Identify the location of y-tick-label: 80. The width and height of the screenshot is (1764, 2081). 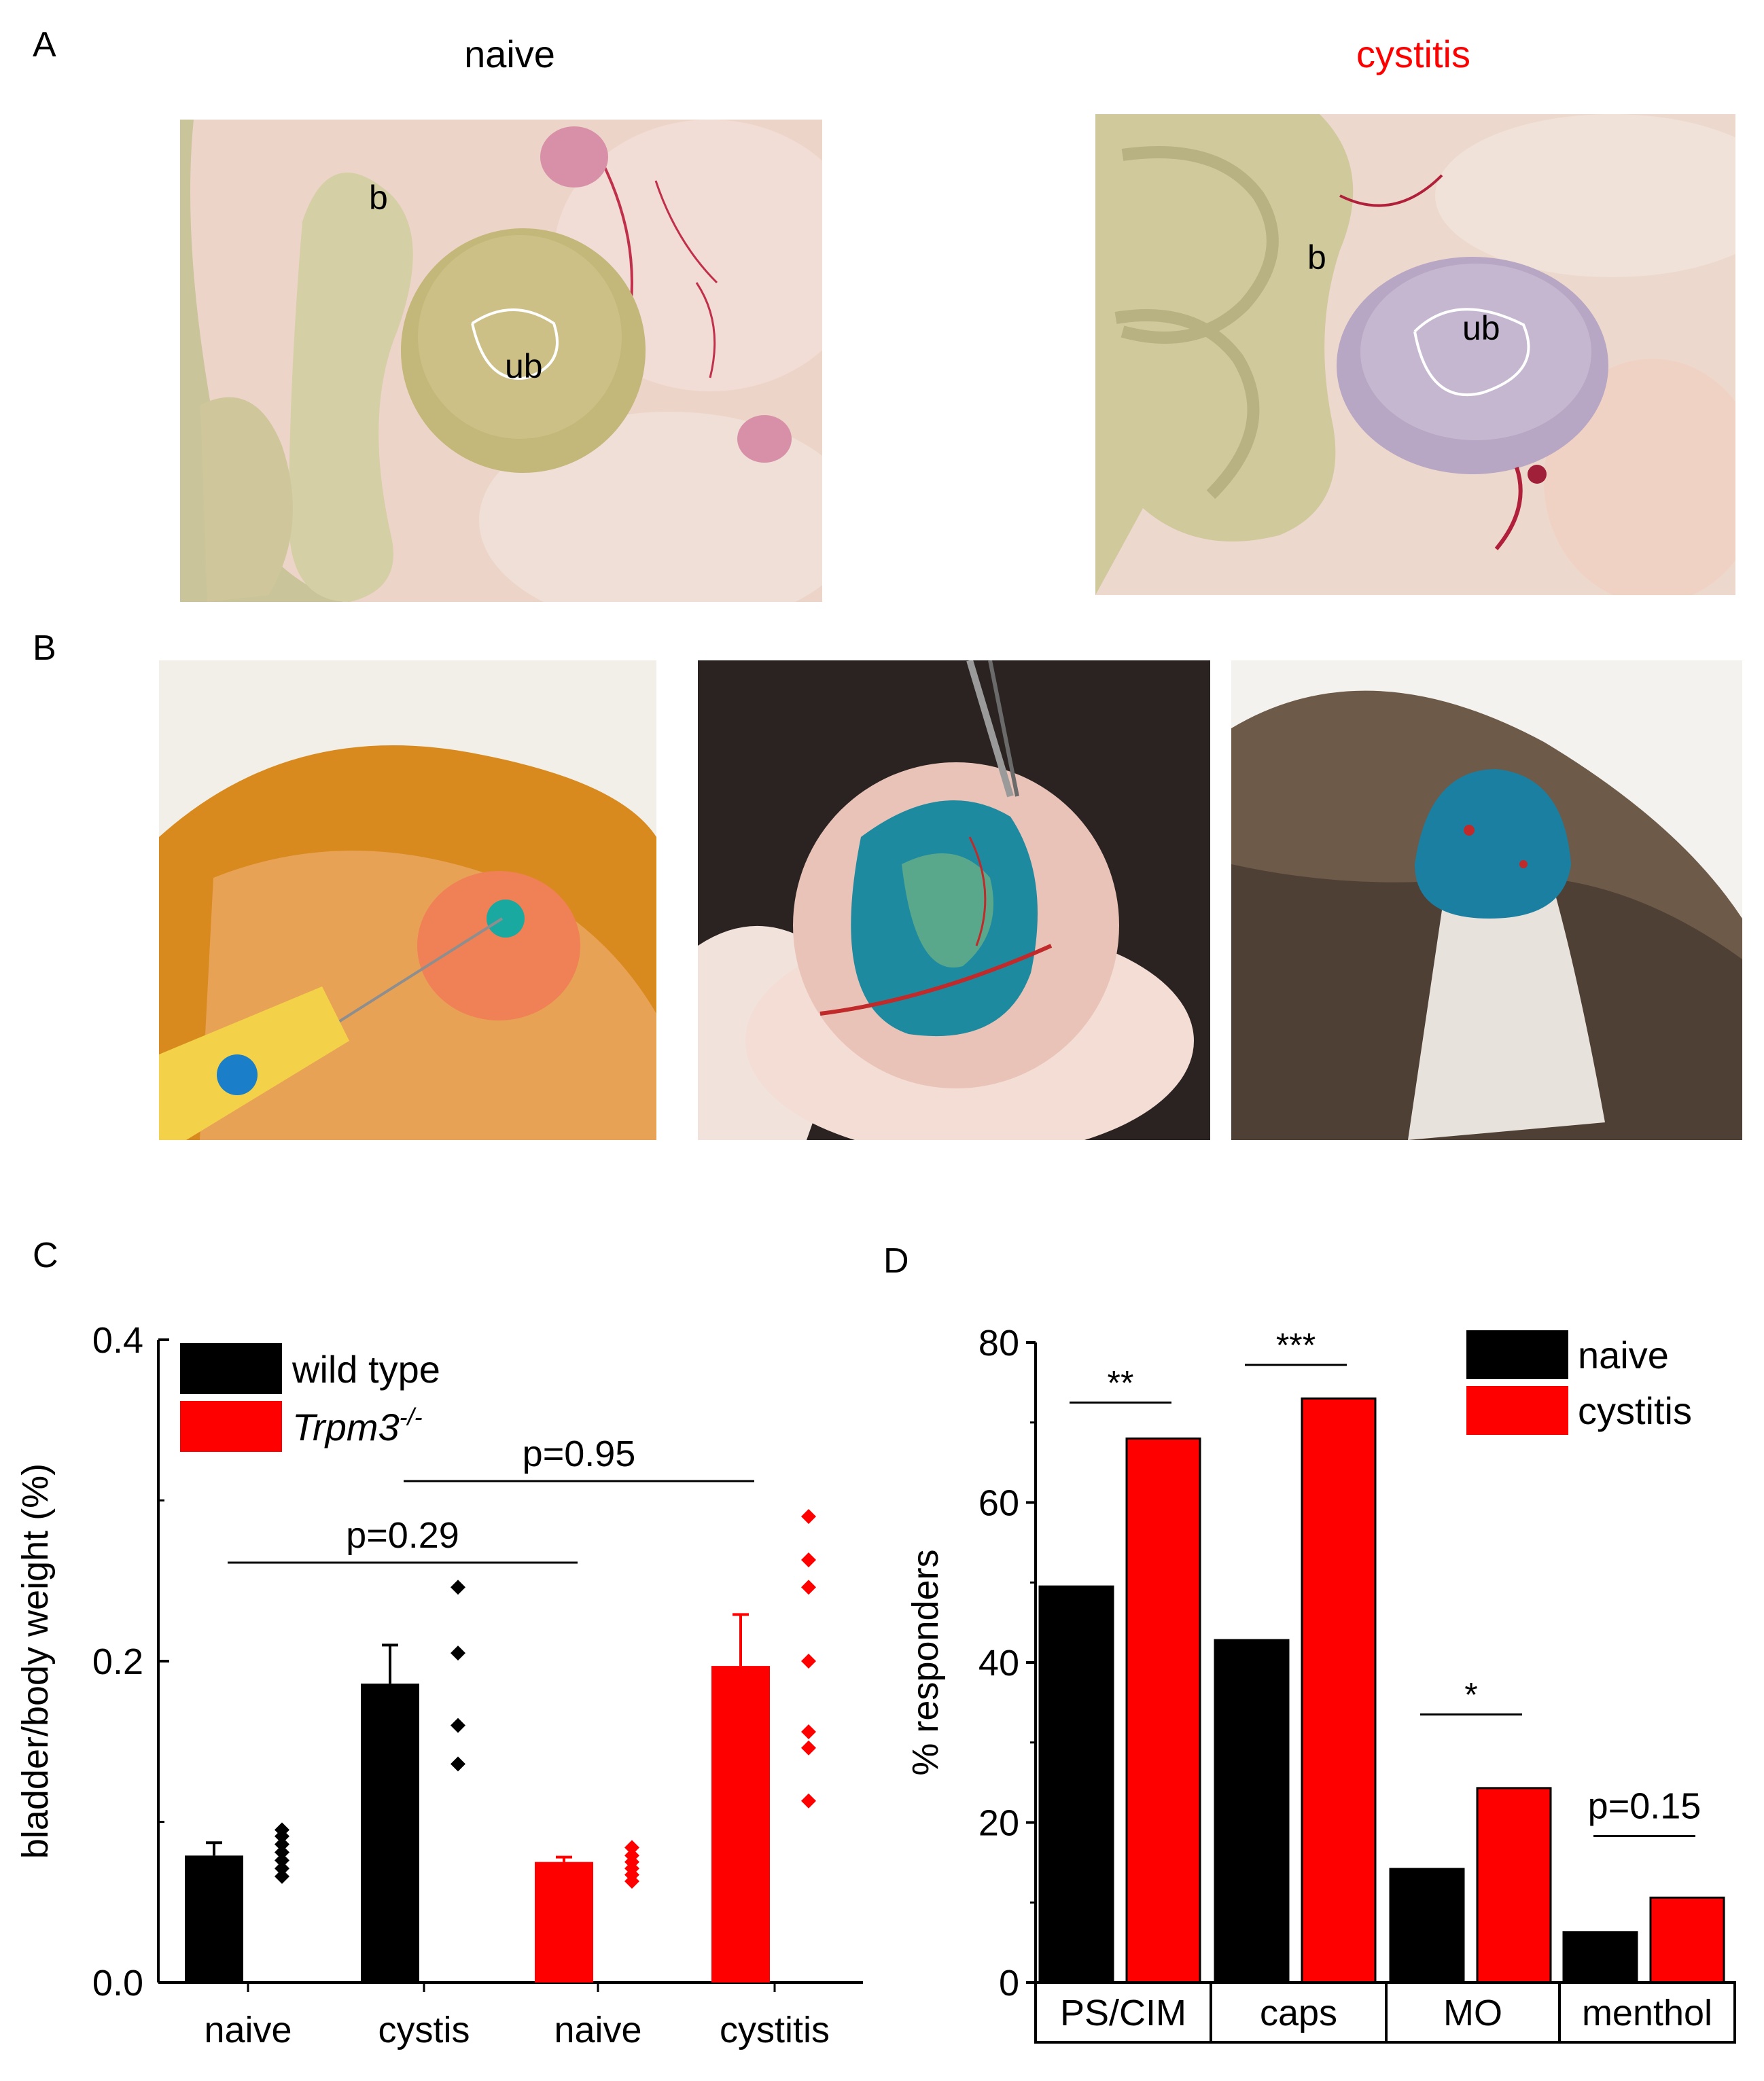
(998, 1343).